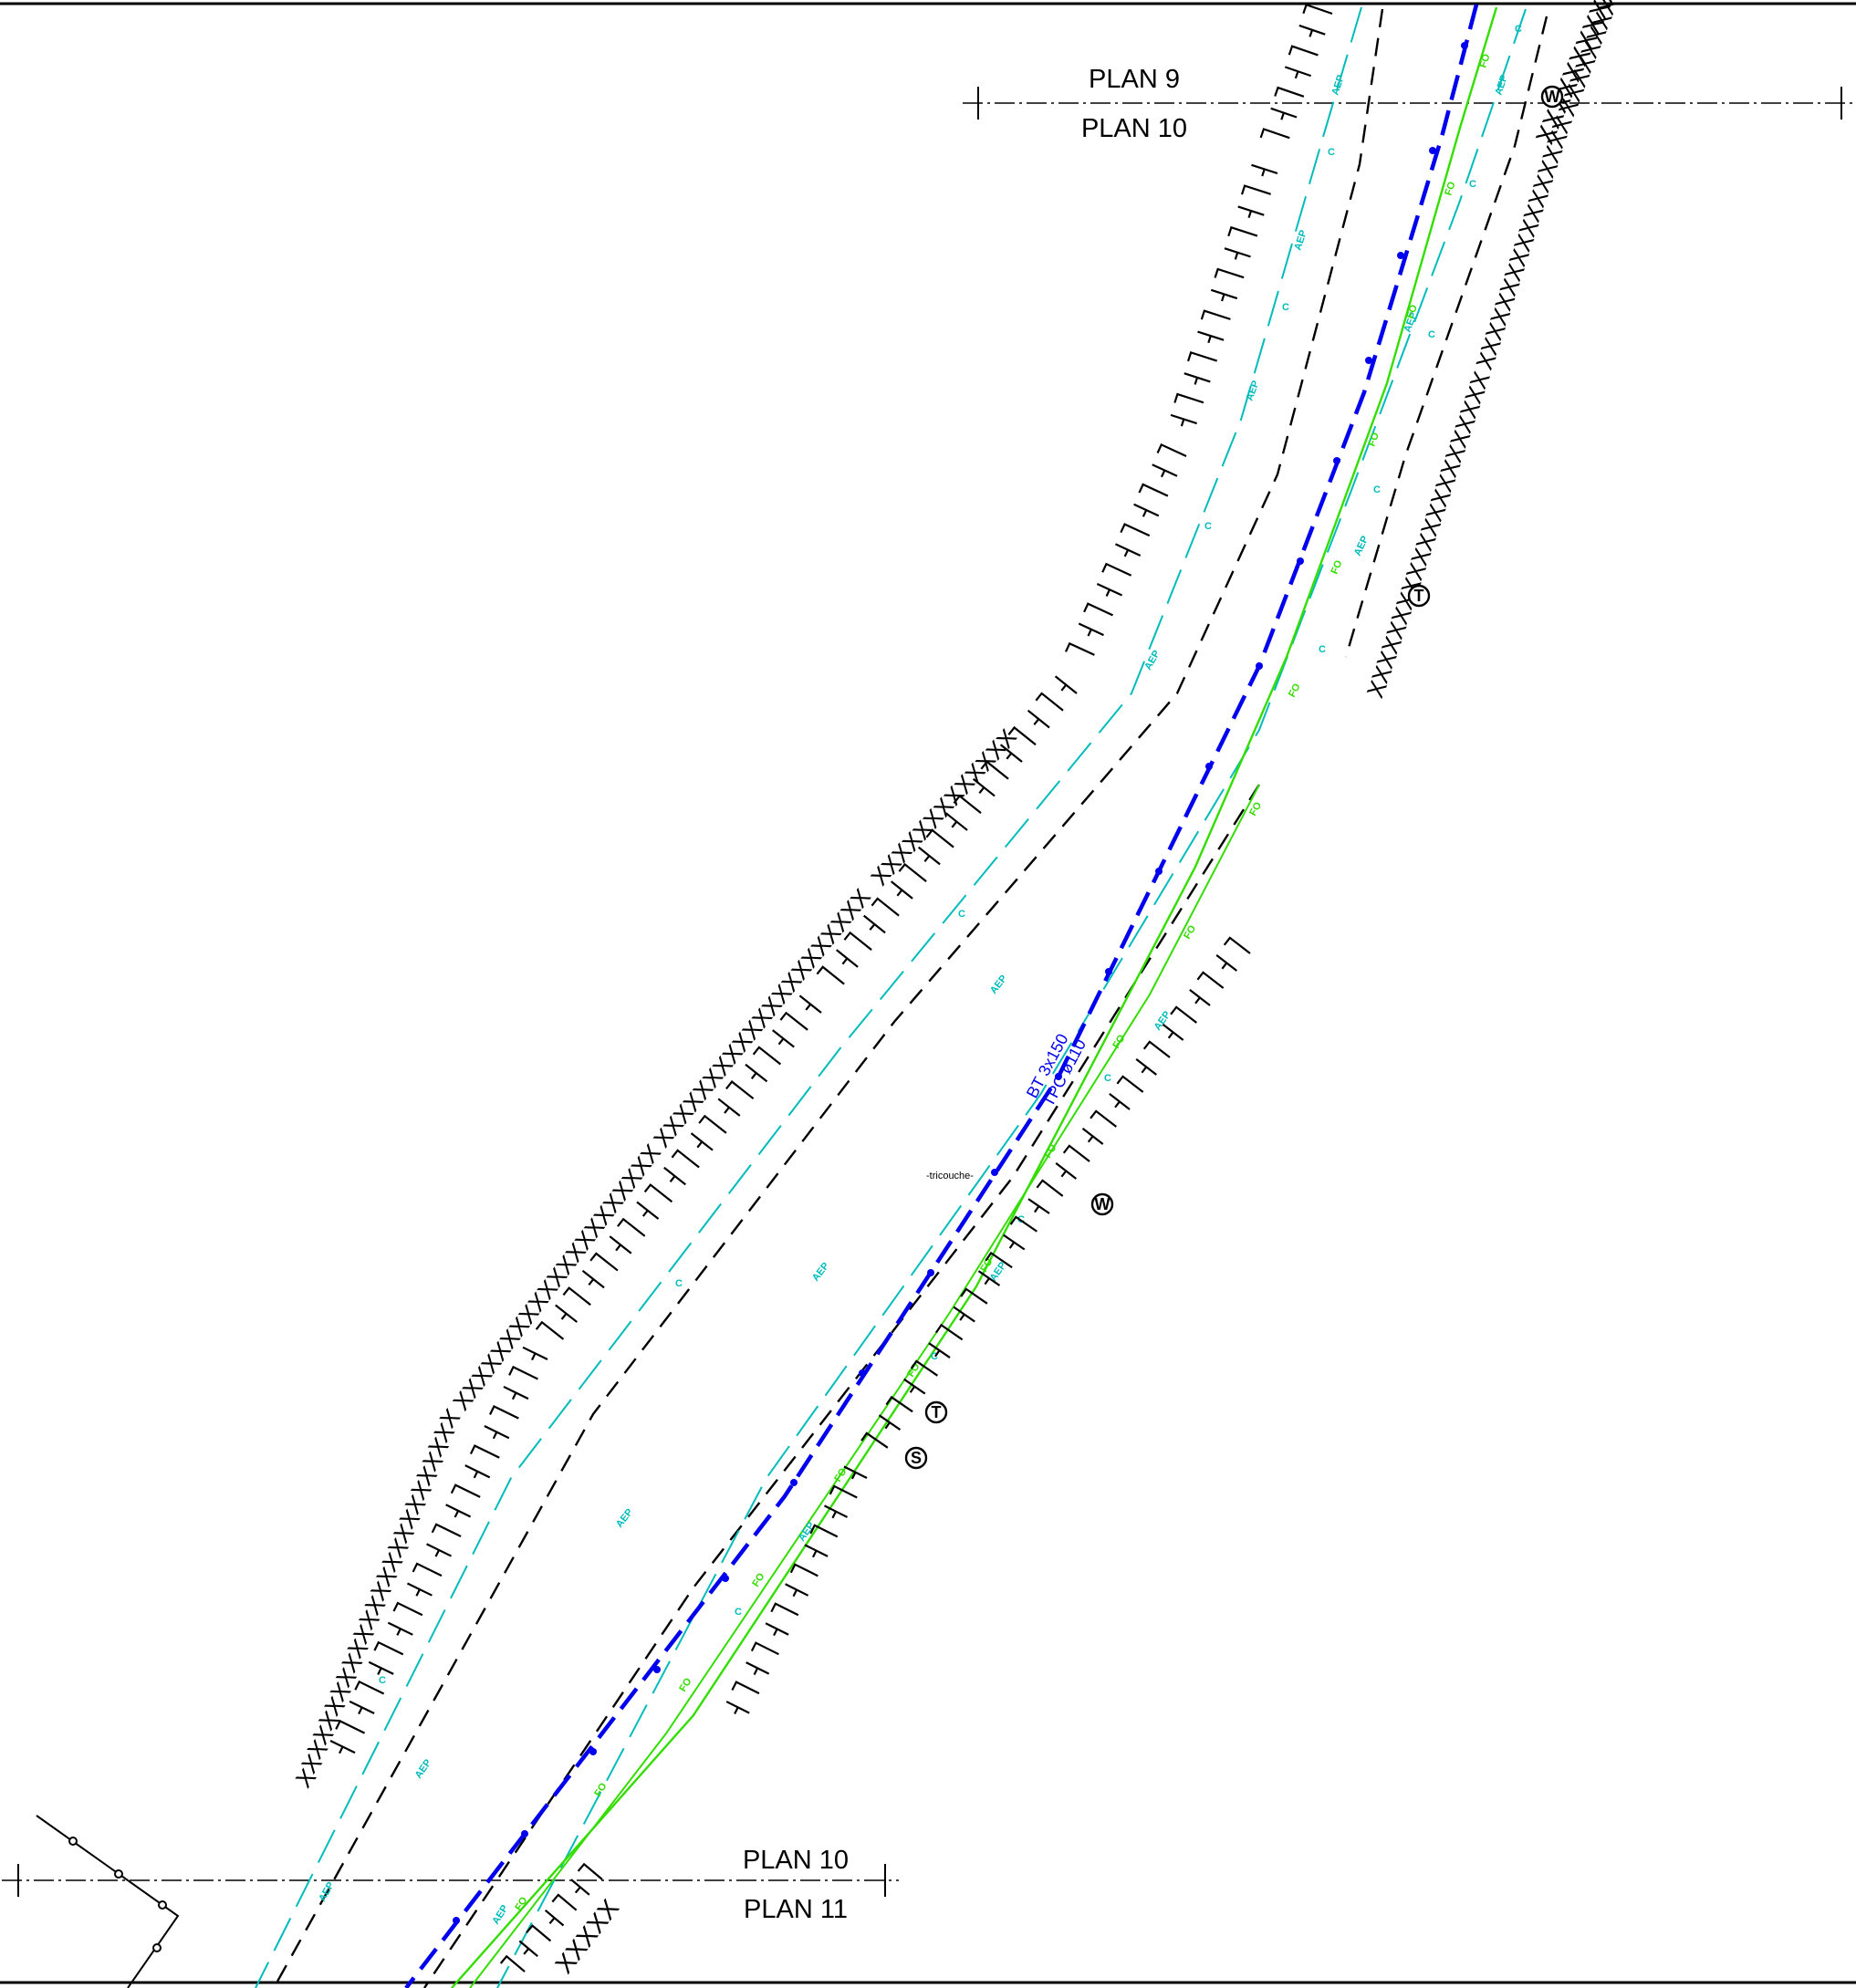 The height and width of the screenshot is (1988, 1856). I want to click on symbol-letter: T, so click(937, 1412).